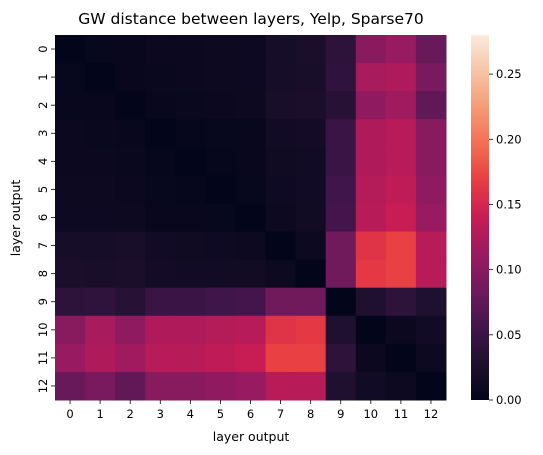 The image size is (543, 455). Describe the element at coordinates (505, 237) in the screenshot. I see `colorbar-ticks: 0.00 0.05 0.10 0.15 0.20 0.25` at that location.